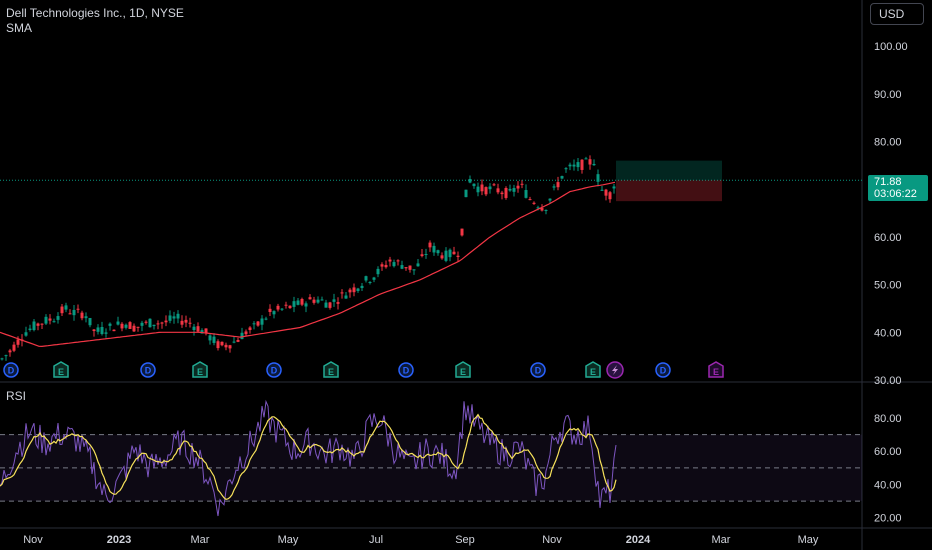 The width and height of the screenshot is (932, 550). Describe the element at coordinates (200, 540) in the screenshot. I see `time-tick-label: Mar` at that location.